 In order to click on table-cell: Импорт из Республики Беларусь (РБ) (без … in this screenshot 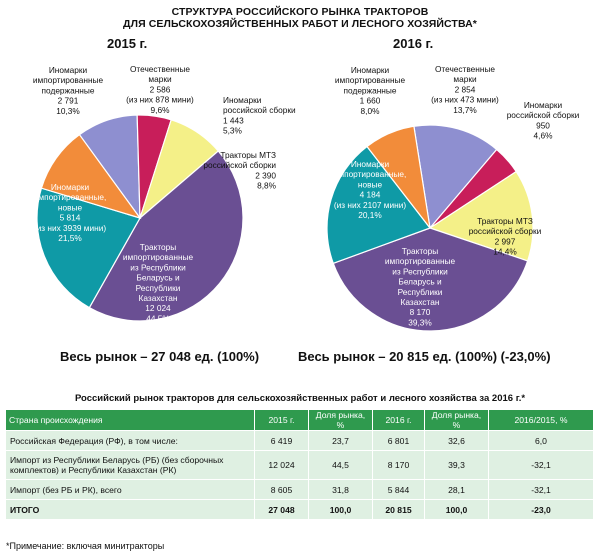, I will do `click(130, 465)`.